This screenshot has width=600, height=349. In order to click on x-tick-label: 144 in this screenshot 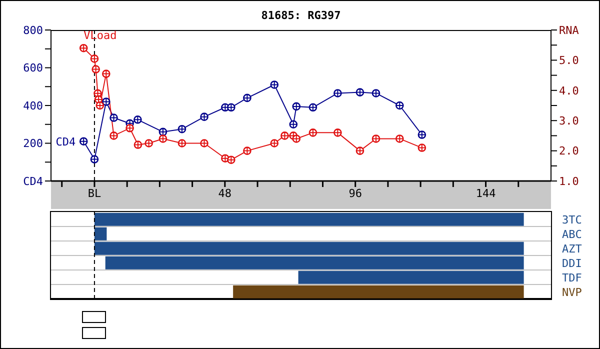, I will do `click(486, 193)`.